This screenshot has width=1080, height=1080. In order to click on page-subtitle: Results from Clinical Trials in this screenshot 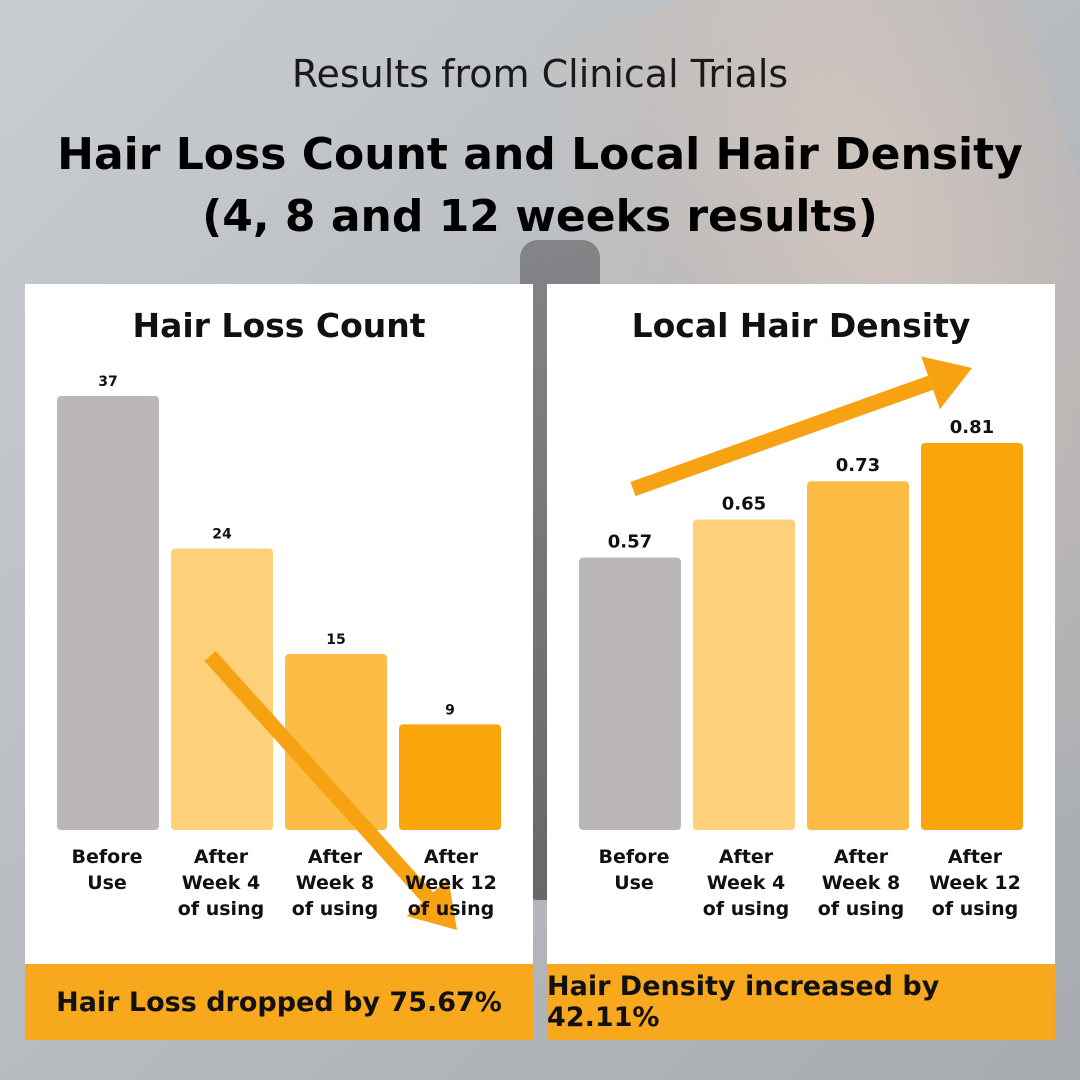, I will do `click(540, 74)`.